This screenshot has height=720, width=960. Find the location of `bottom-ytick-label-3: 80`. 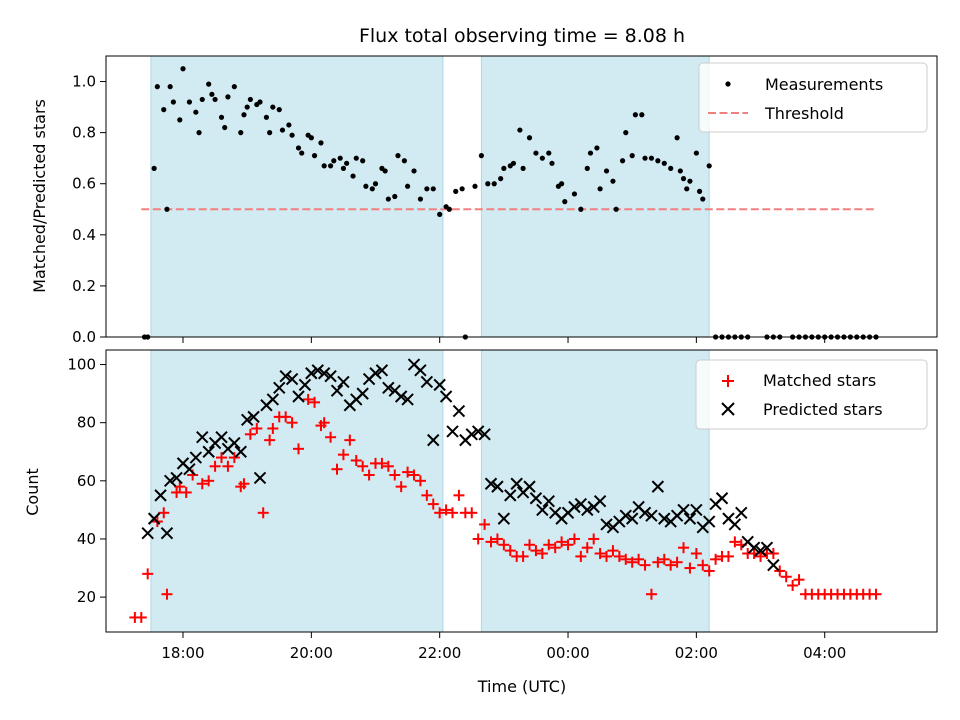

bottom-ytick-label-3: 80 is located at coordinates (86, 423).